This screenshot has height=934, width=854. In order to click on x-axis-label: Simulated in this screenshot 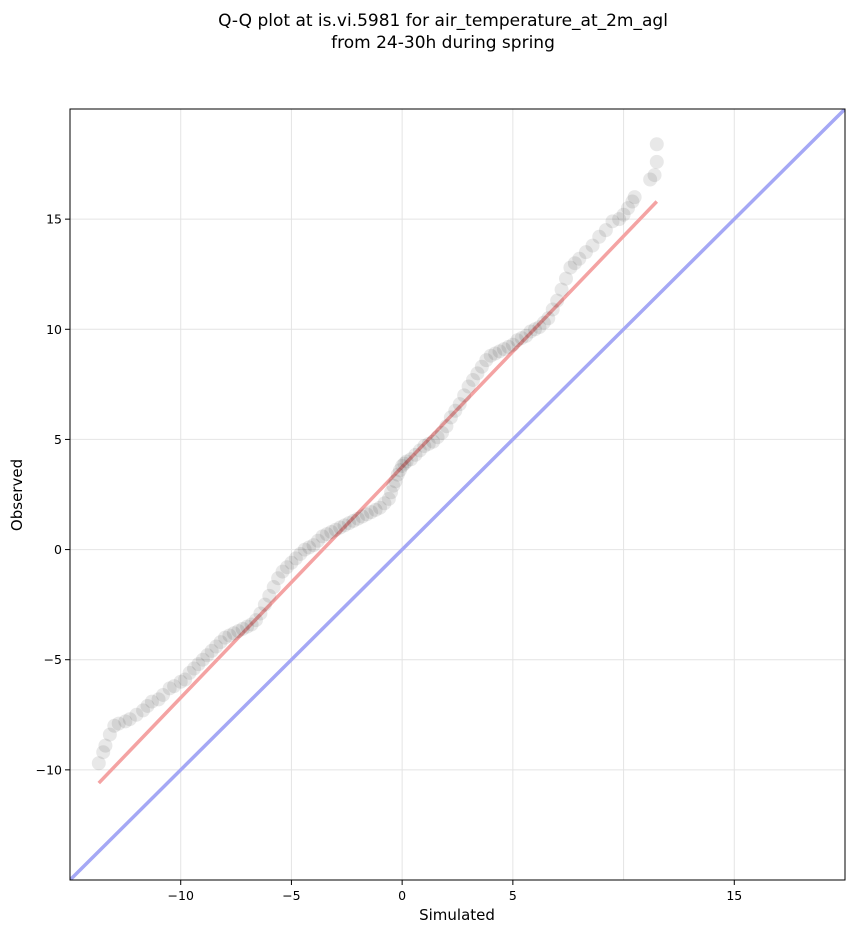, I will do `click(457, 915)`.